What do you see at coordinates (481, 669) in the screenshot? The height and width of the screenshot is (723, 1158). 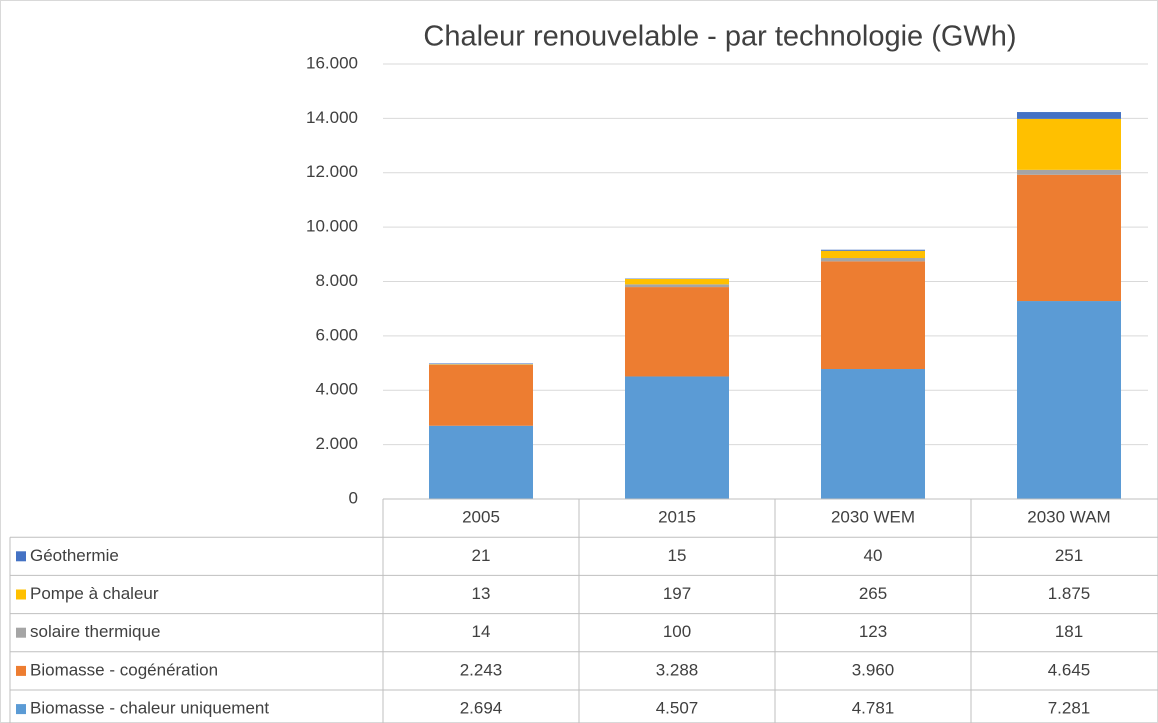 I see `table-value: 2.243` at bounding box center [481, 669].